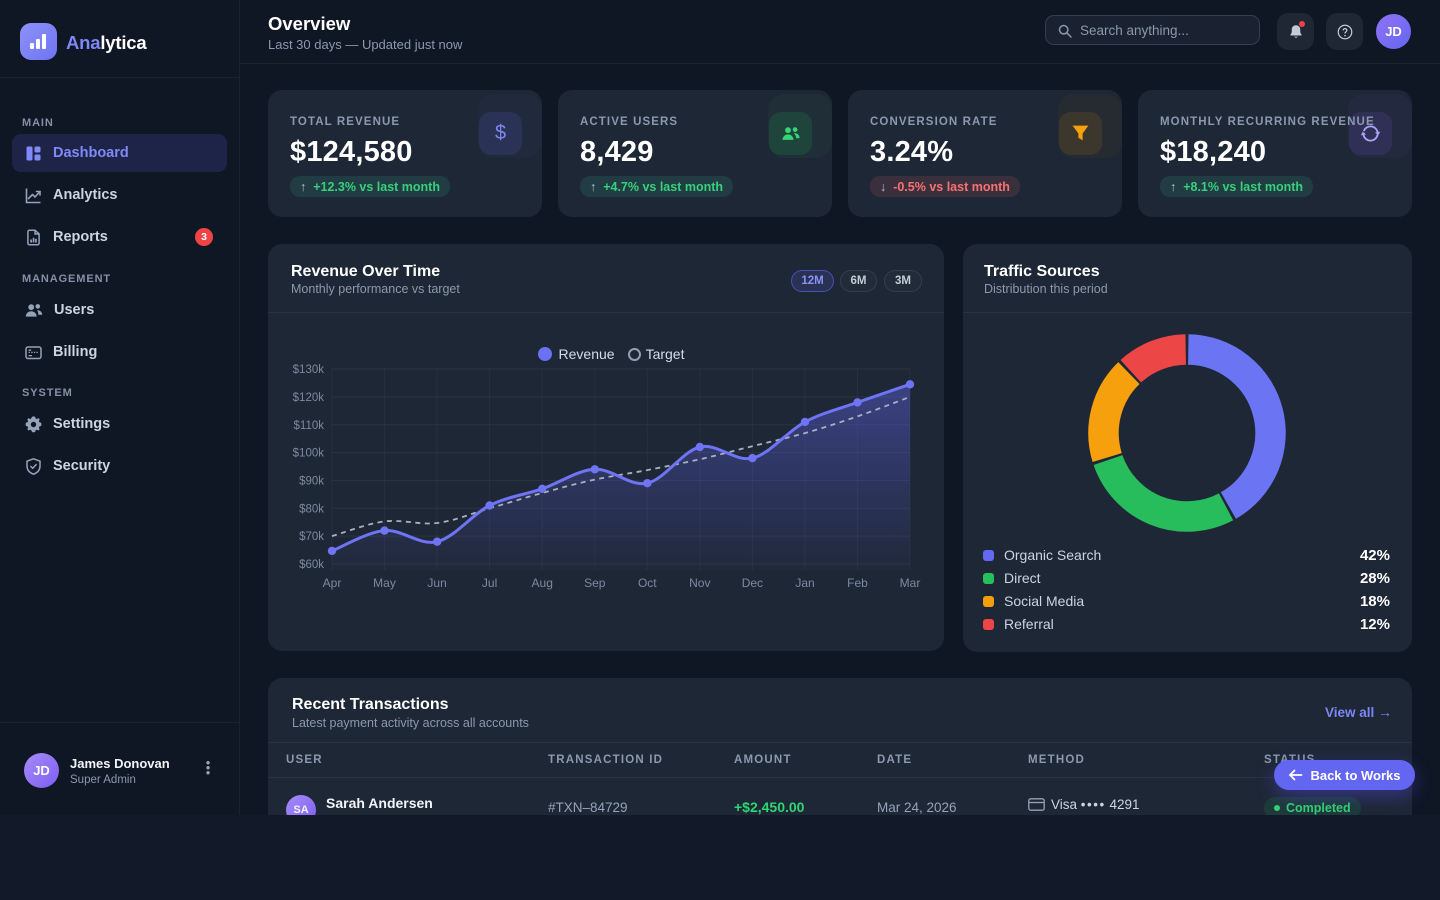  I want to click on svg-text: Mar, so click(910, 583).